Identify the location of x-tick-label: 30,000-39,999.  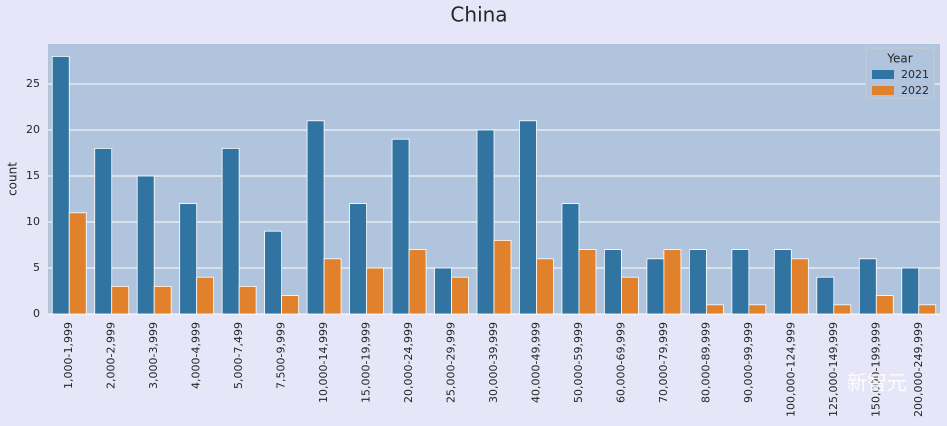
(493, 362).